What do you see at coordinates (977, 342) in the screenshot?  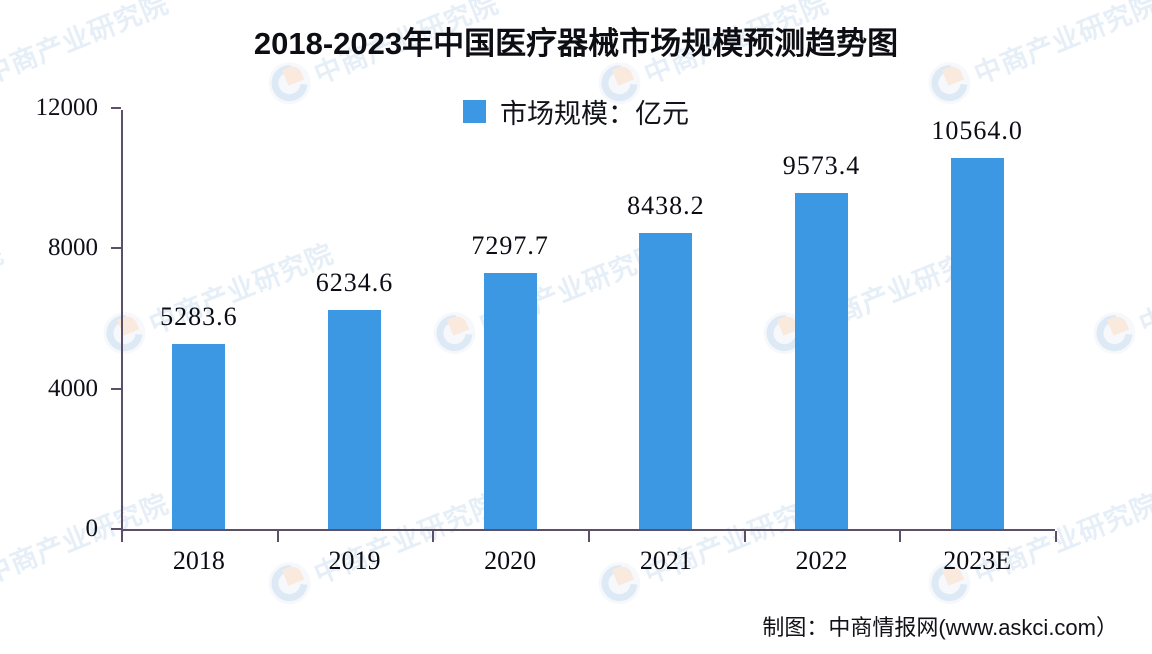 I see `x-axis-category-slot: 2023E` at bounding box center [977, 342].